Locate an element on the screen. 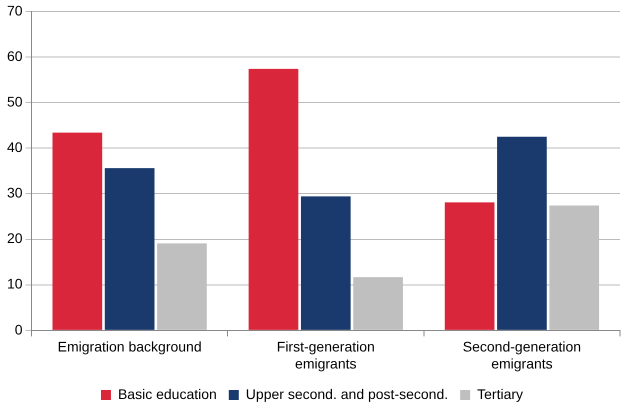 The image size is (628, 414). y-tick-label: 0 is located at coordinates (18, 329).